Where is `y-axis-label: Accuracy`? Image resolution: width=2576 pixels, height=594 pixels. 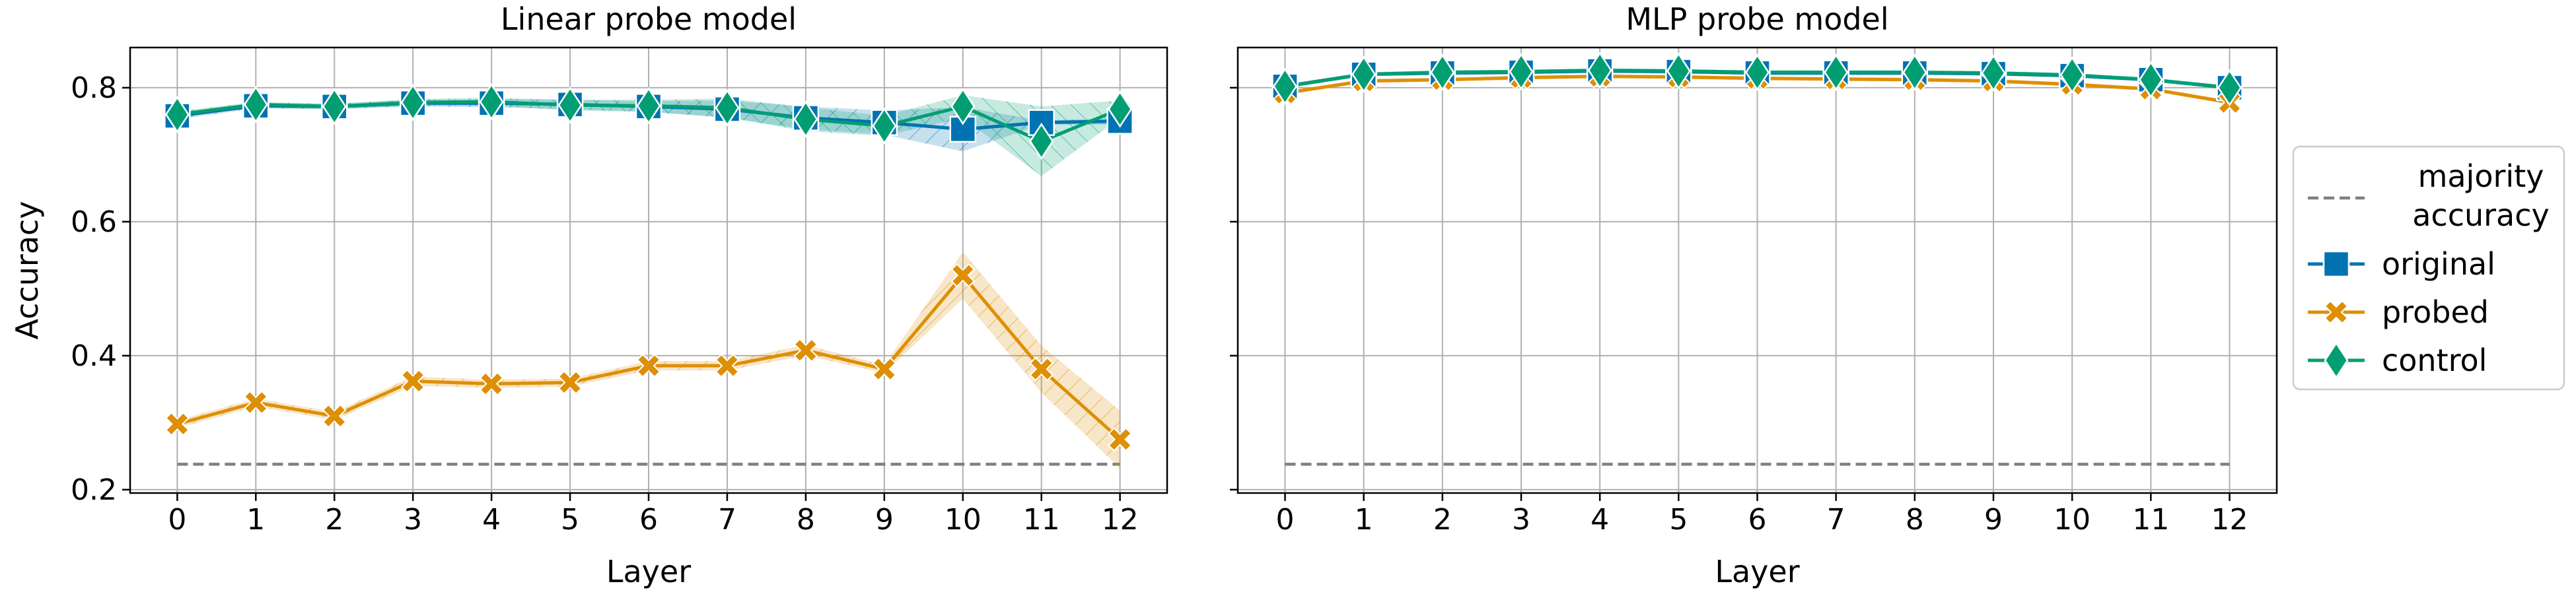
y-axis-label: Accuracy is located at coordinates (27, 270).